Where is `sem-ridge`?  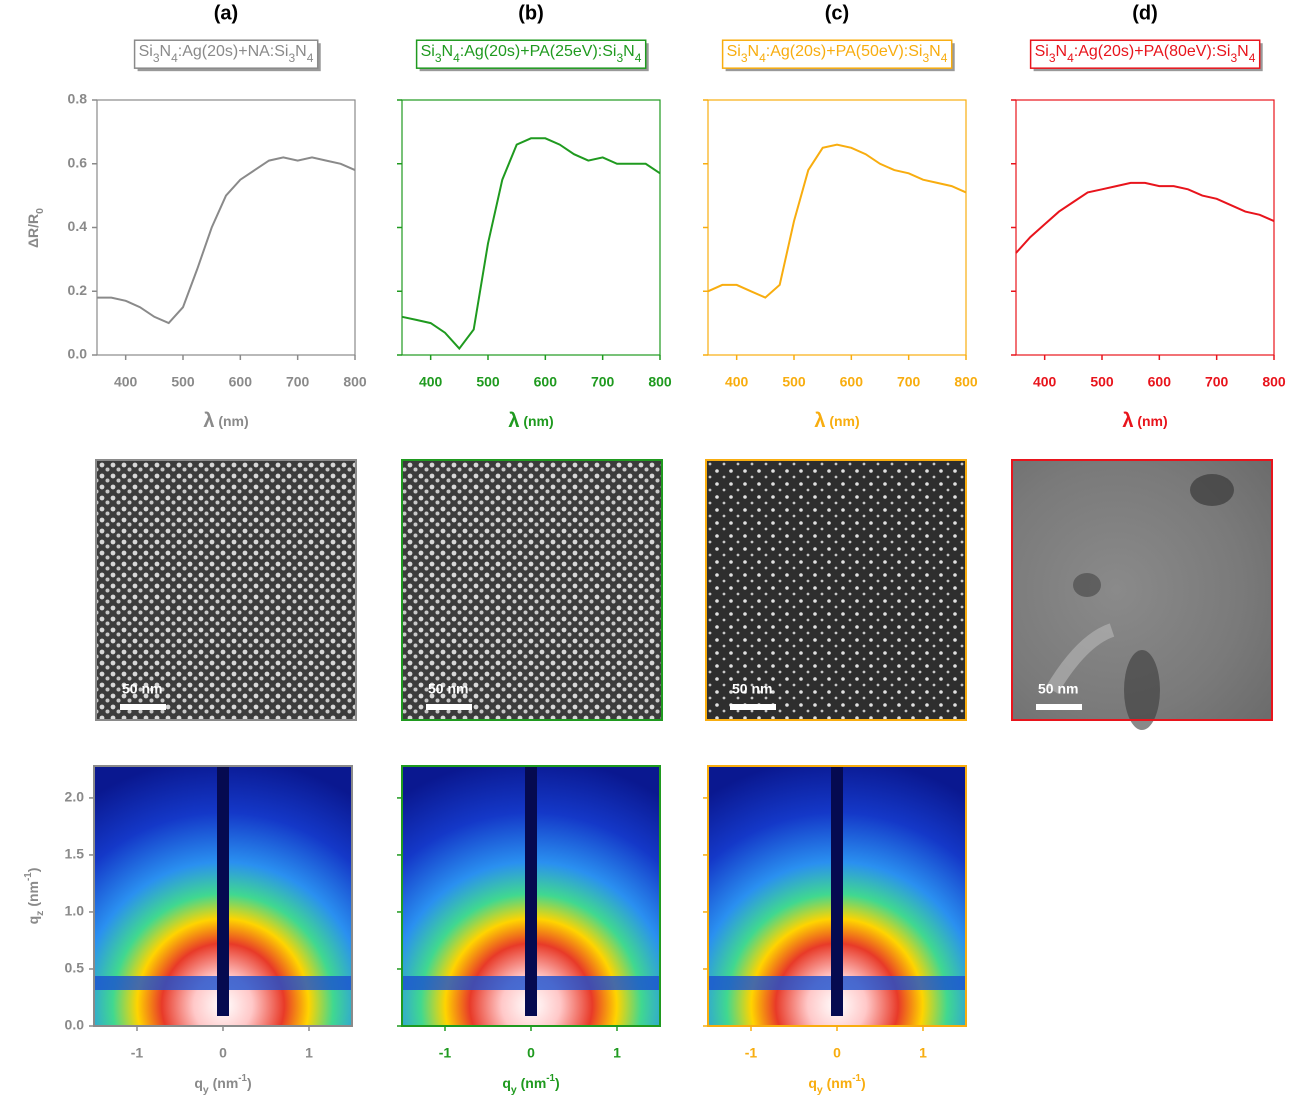
sem-ridge is located at coordinates (1080, 658).